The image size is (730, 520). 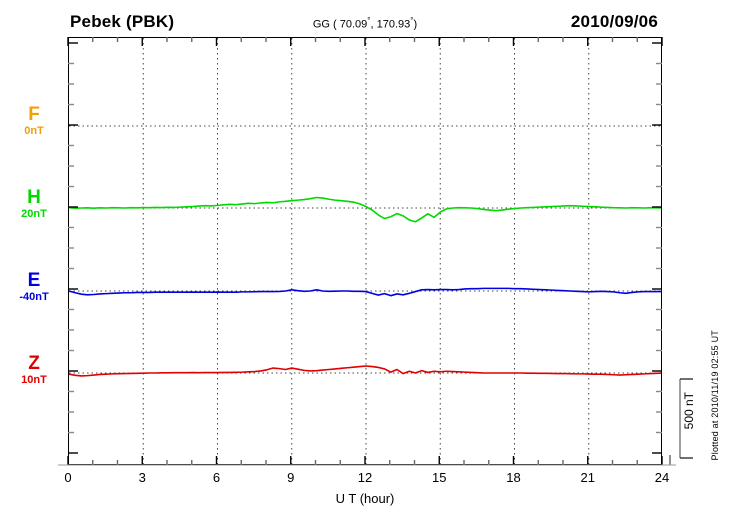 I want to click on component-value-f: 0nT, so click(x=34, y=131).